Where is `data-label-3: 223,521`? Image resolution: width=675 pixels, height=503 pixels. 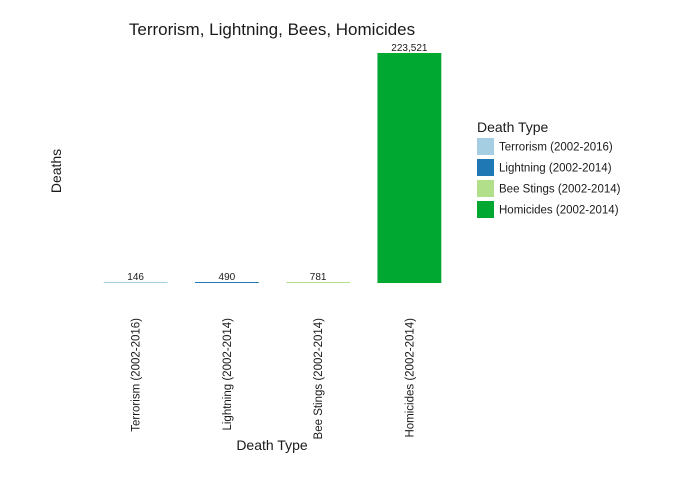
data-label-3: 223,521 is located at coordinates (409, 48).